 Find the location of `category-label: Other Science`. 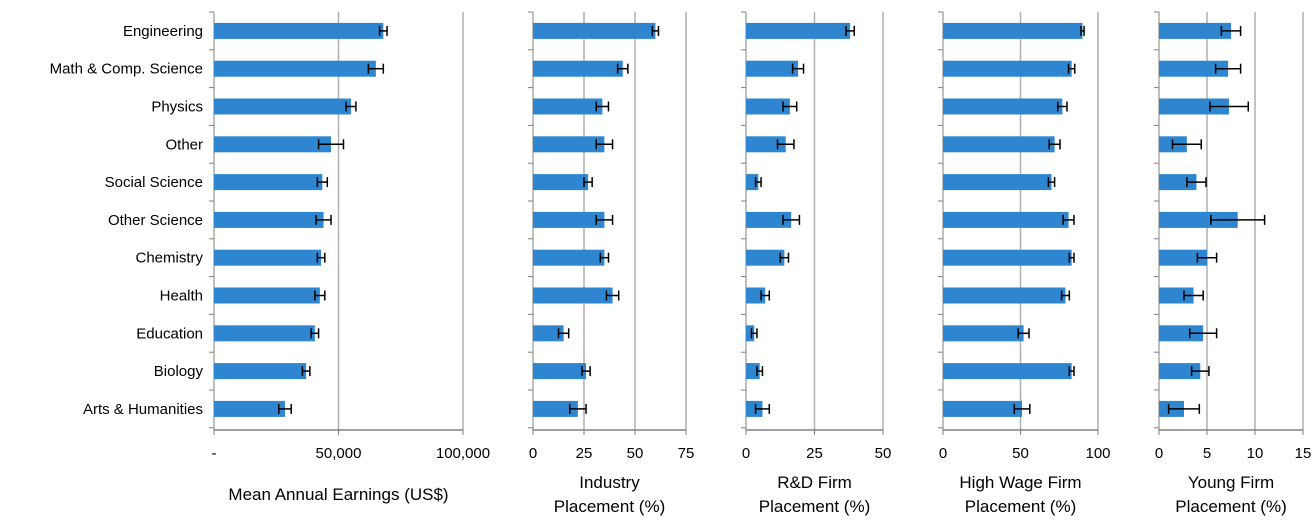

category-label: Other Science is located at coordinates (155, 220).